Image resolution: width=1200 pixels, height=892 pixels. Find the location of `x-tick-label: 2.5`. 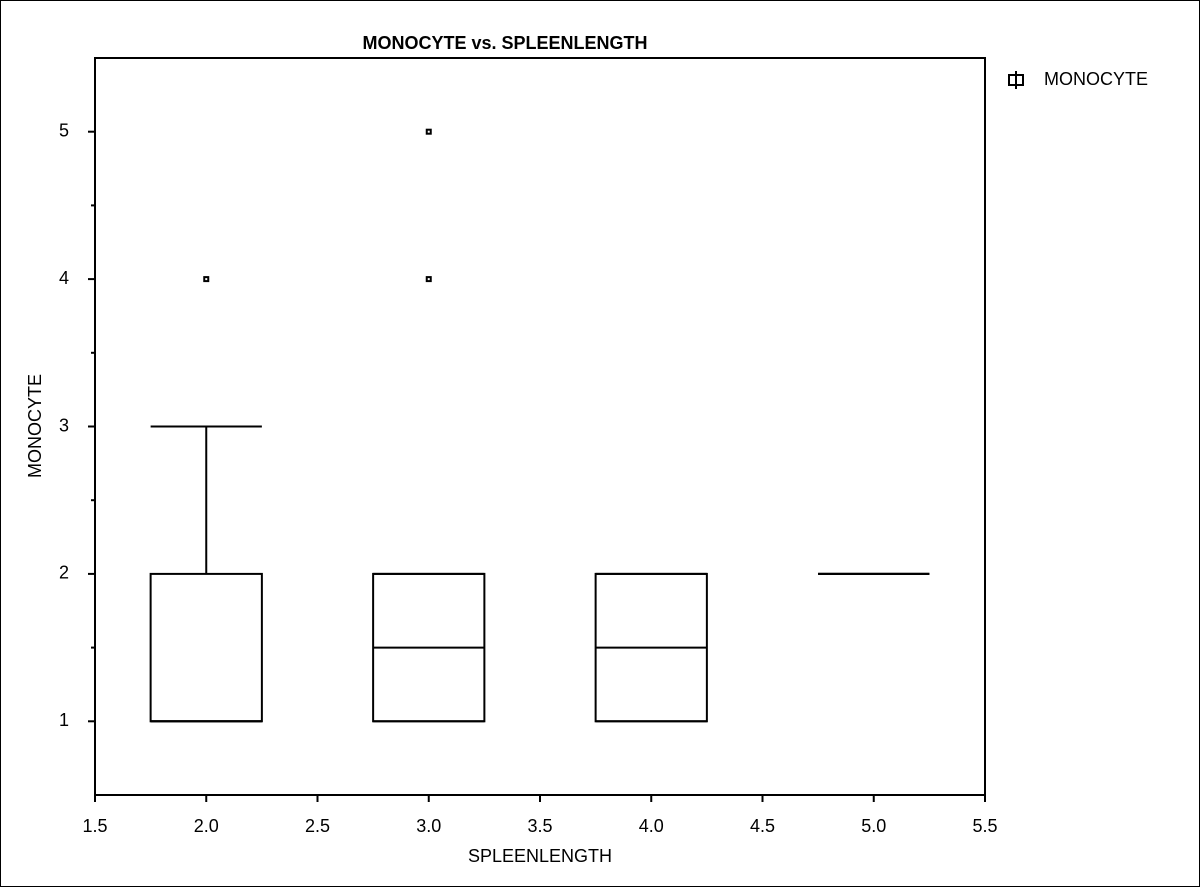

x-tick-label: 2.5 is located at coordinates (317, 826).